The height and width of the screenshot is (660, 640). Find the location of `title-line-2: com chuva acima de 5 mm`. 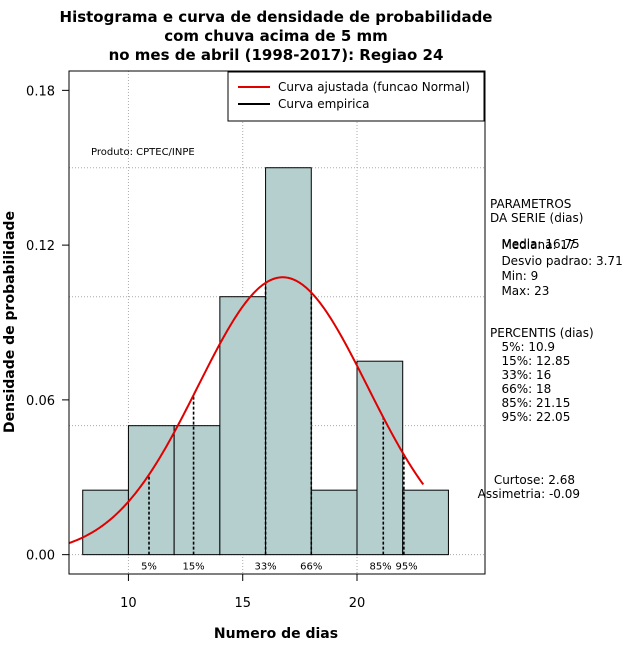

title-line-2: com chuva acima de 5 mm is located at coordinates (276, 36).